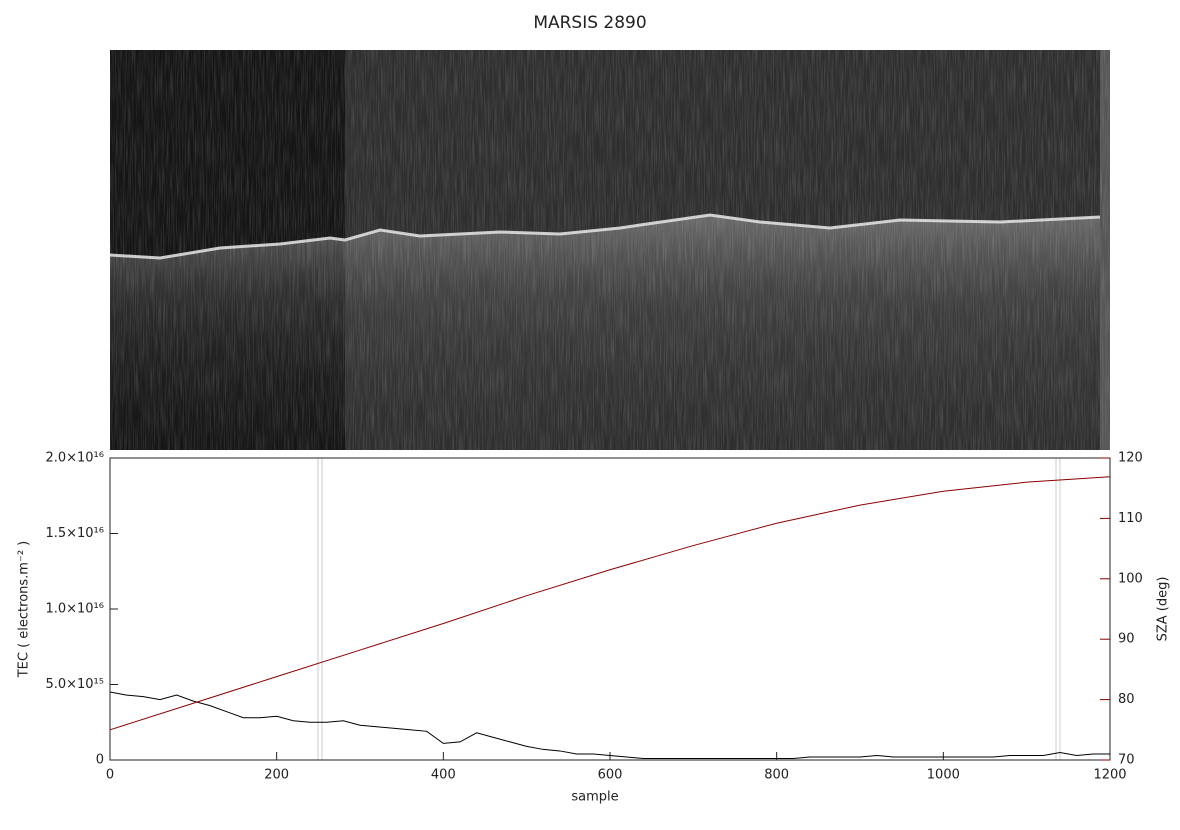  What do you see at coordinates (1109, 775) in the screenshot?
I see `x-tick-label: 1200` at bounding box center [1109, 775].